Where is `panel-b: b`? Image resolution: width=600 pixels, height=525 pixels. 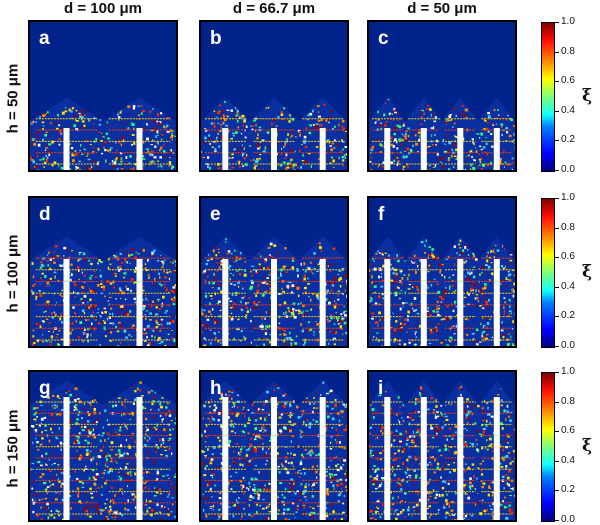
panel-b: b is located at coordinates (274, 96).